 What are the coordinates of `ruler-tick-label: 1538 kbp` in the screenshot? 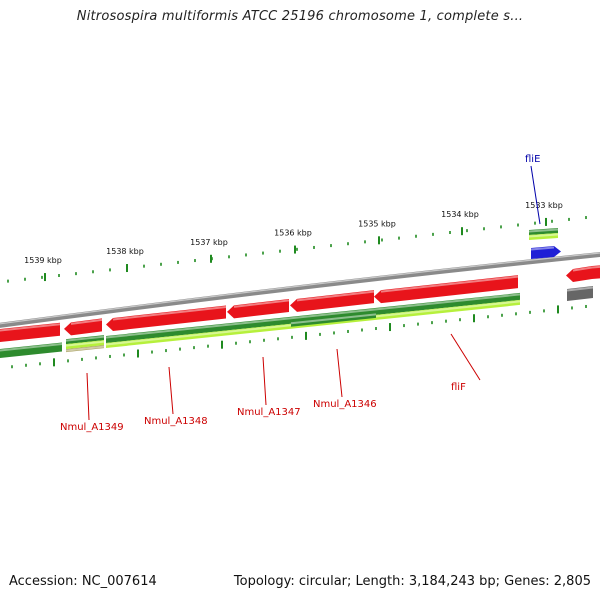 It's located at (125, 251).